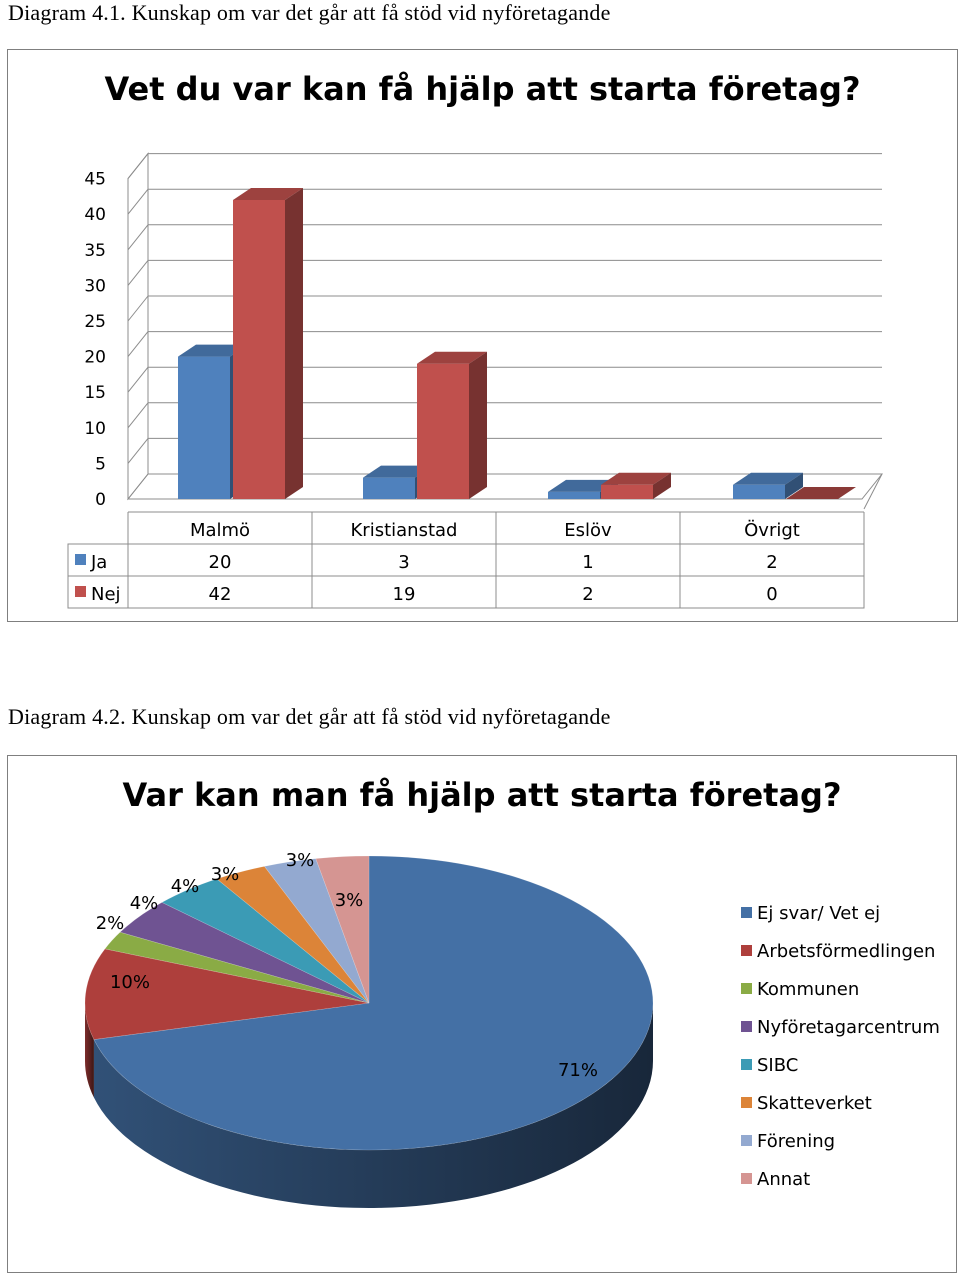 This screenshot has height=1275, width=960. What do you see at coordinates (220, 530) in the screenshot?
I see `category-label: Malmö` at bounding box center [220, 530].